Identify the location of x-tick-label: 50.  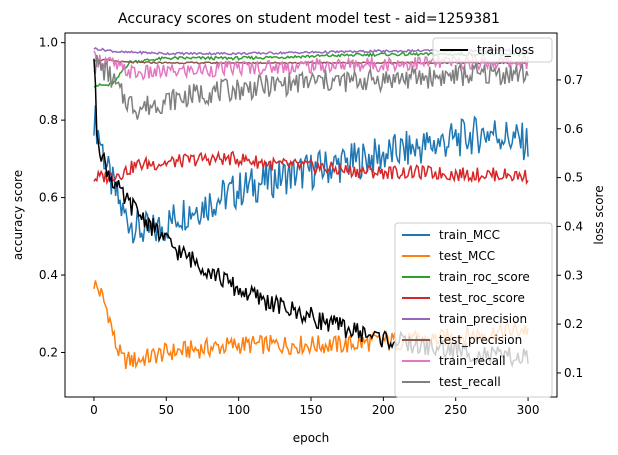
(166, 410).